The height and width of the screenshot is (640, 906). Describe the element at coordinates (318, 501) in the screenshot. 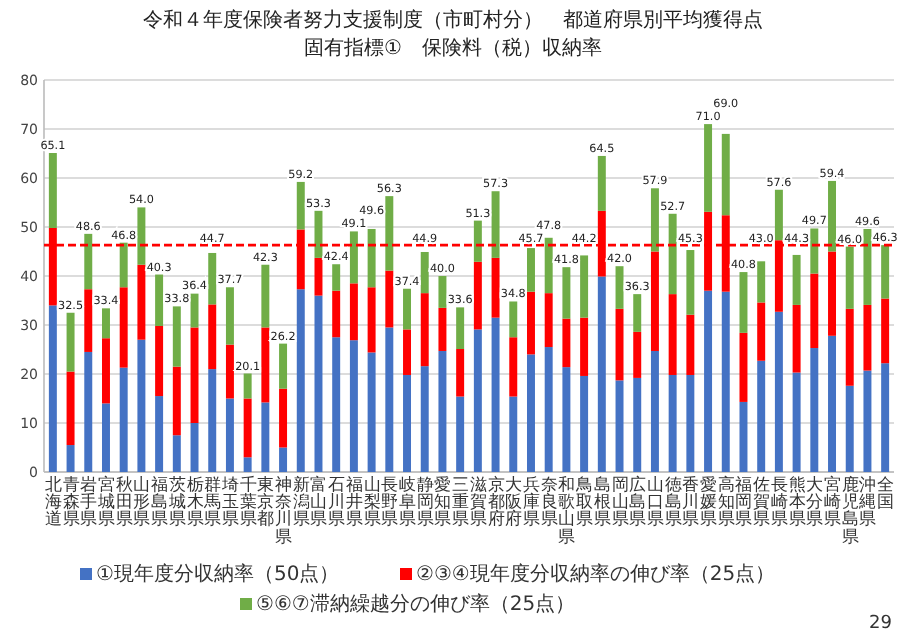

I see `x-tick-label: 富山県` at that location.